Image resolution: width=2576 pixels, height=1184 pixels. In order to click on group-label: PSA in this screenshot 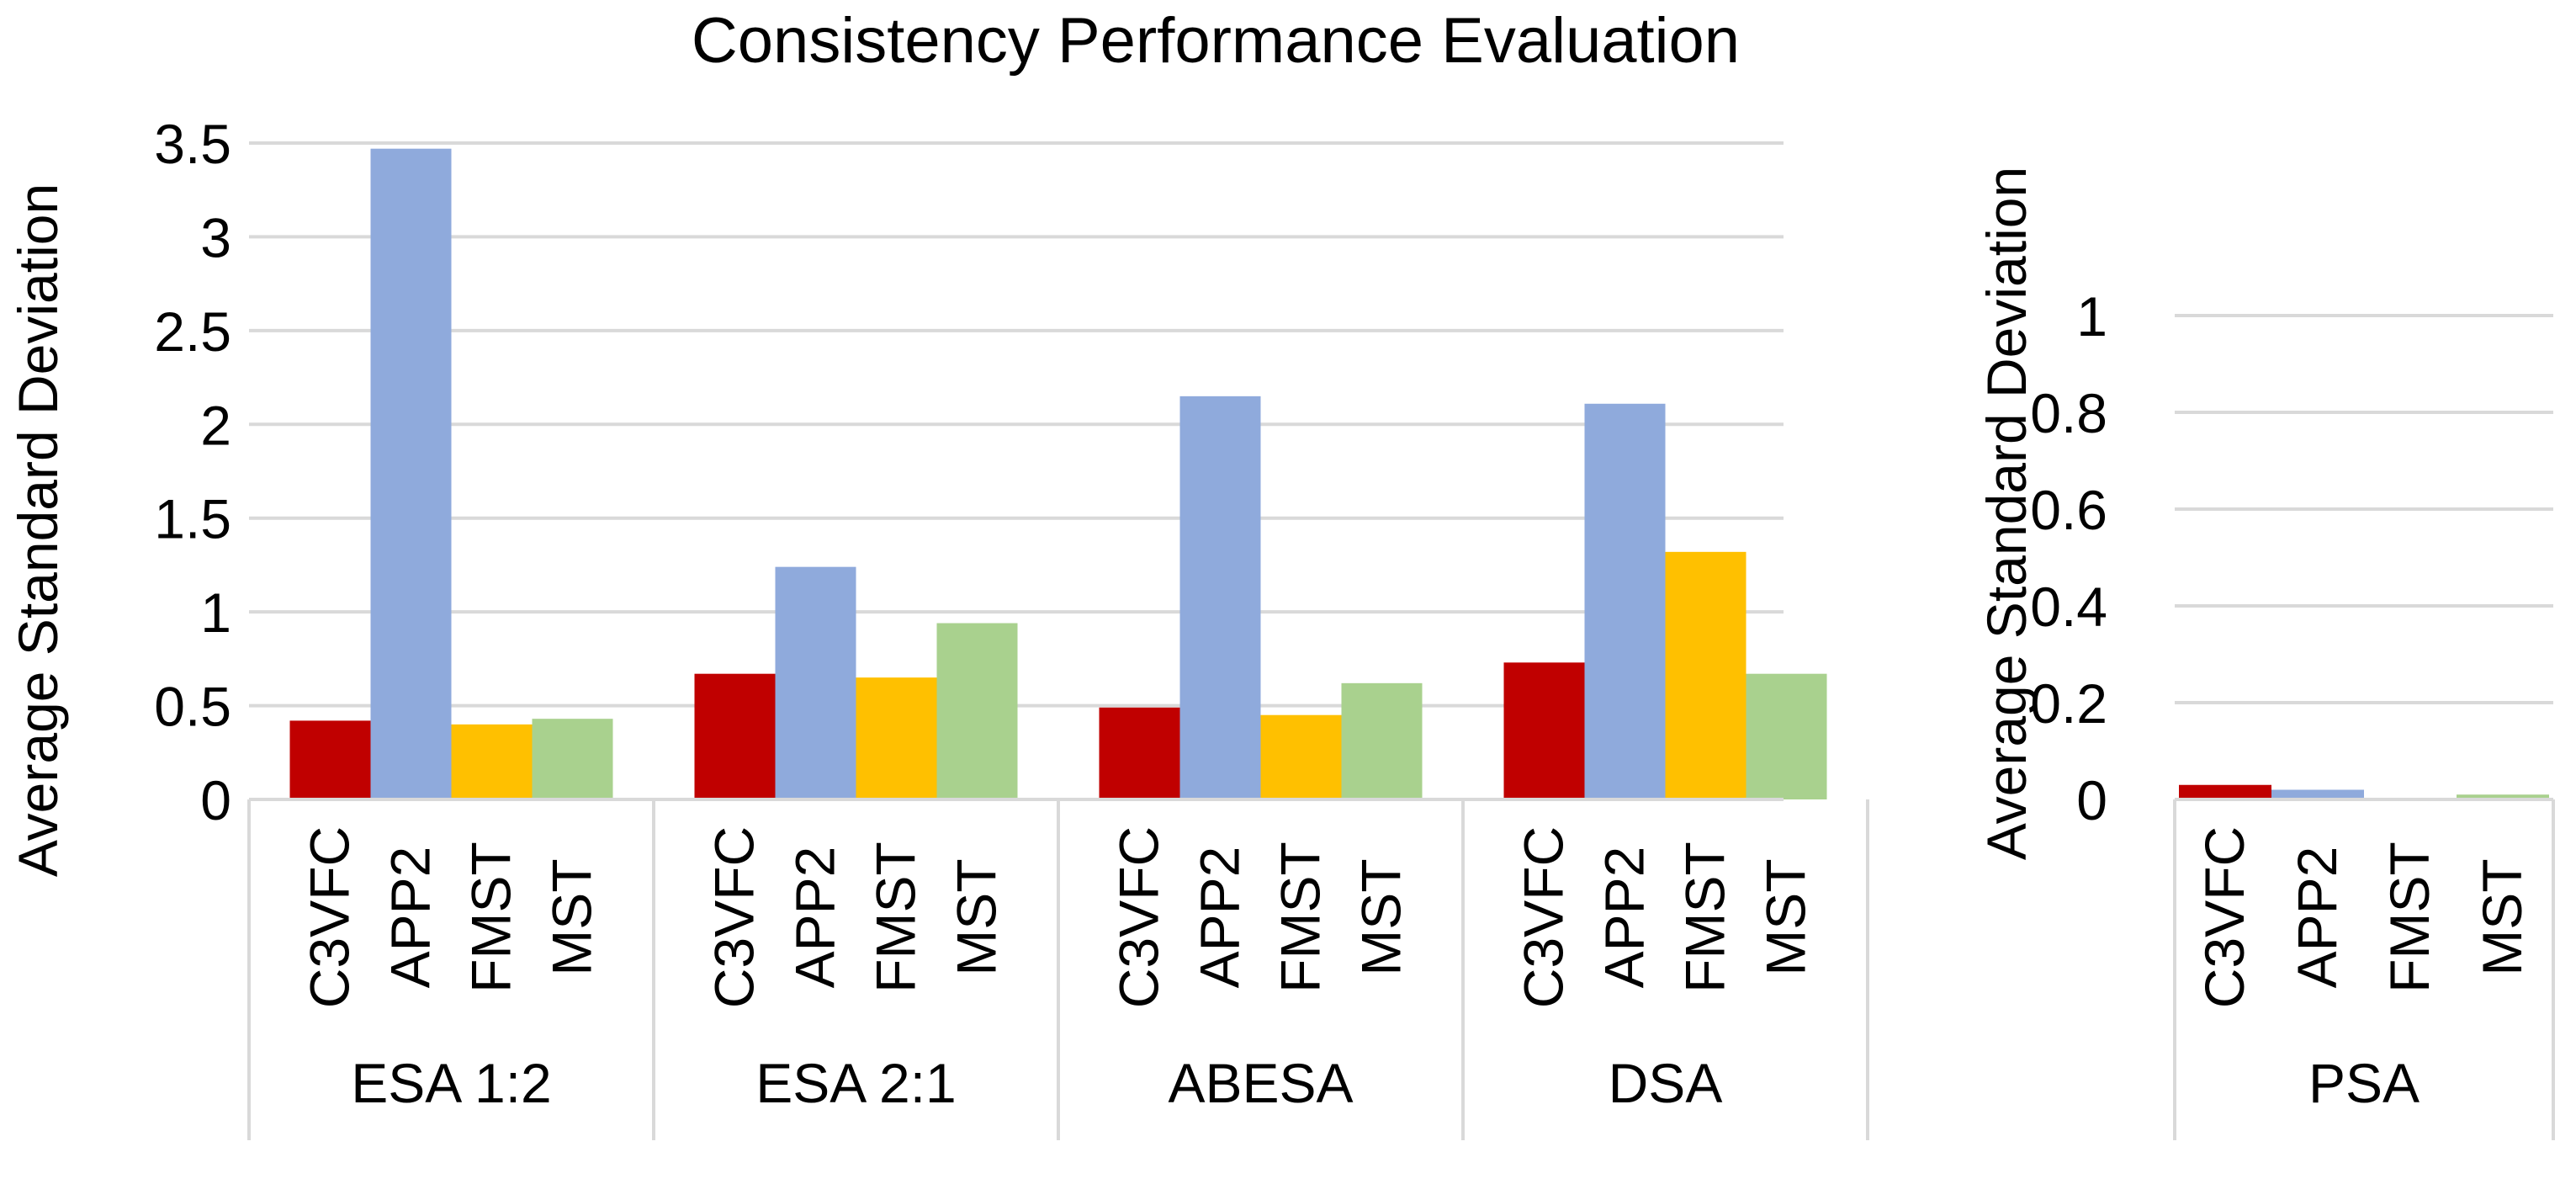, I will do `click(2364, 1083)`.